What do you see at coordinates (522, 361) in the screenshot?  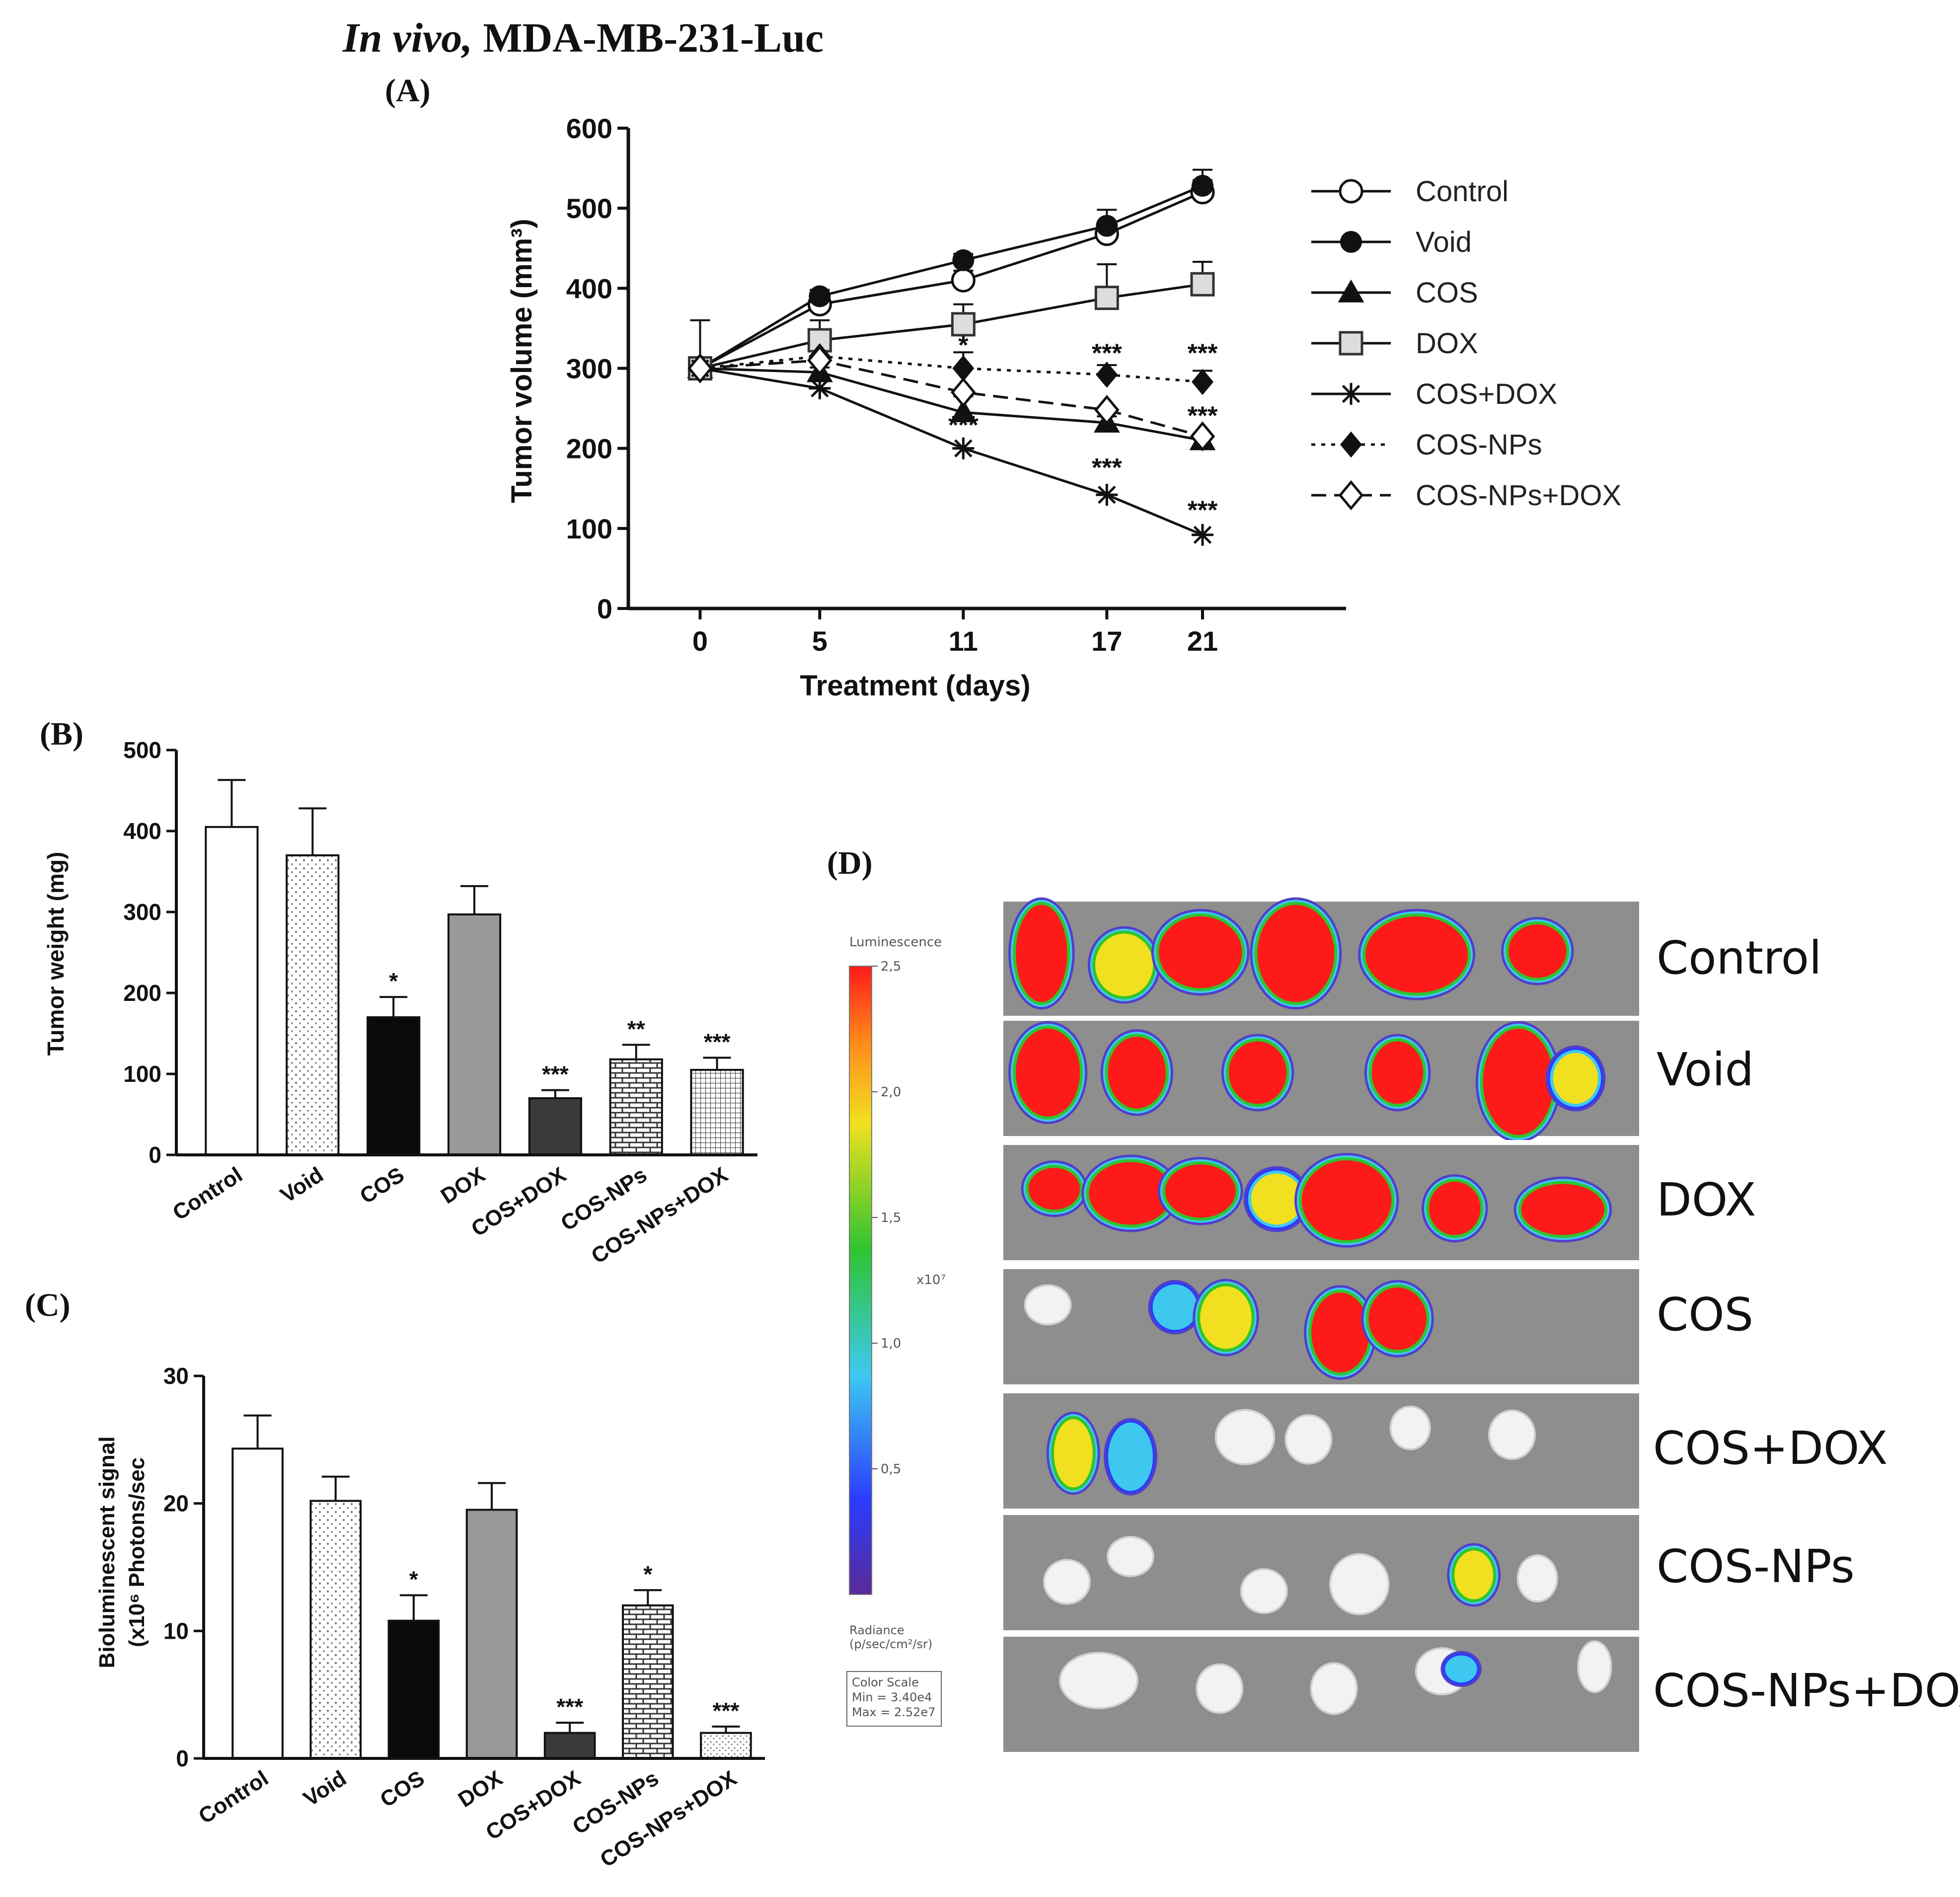 I see `a-y-axis-label: Tumor volume (mm³)` at bounding box center [522, 361].